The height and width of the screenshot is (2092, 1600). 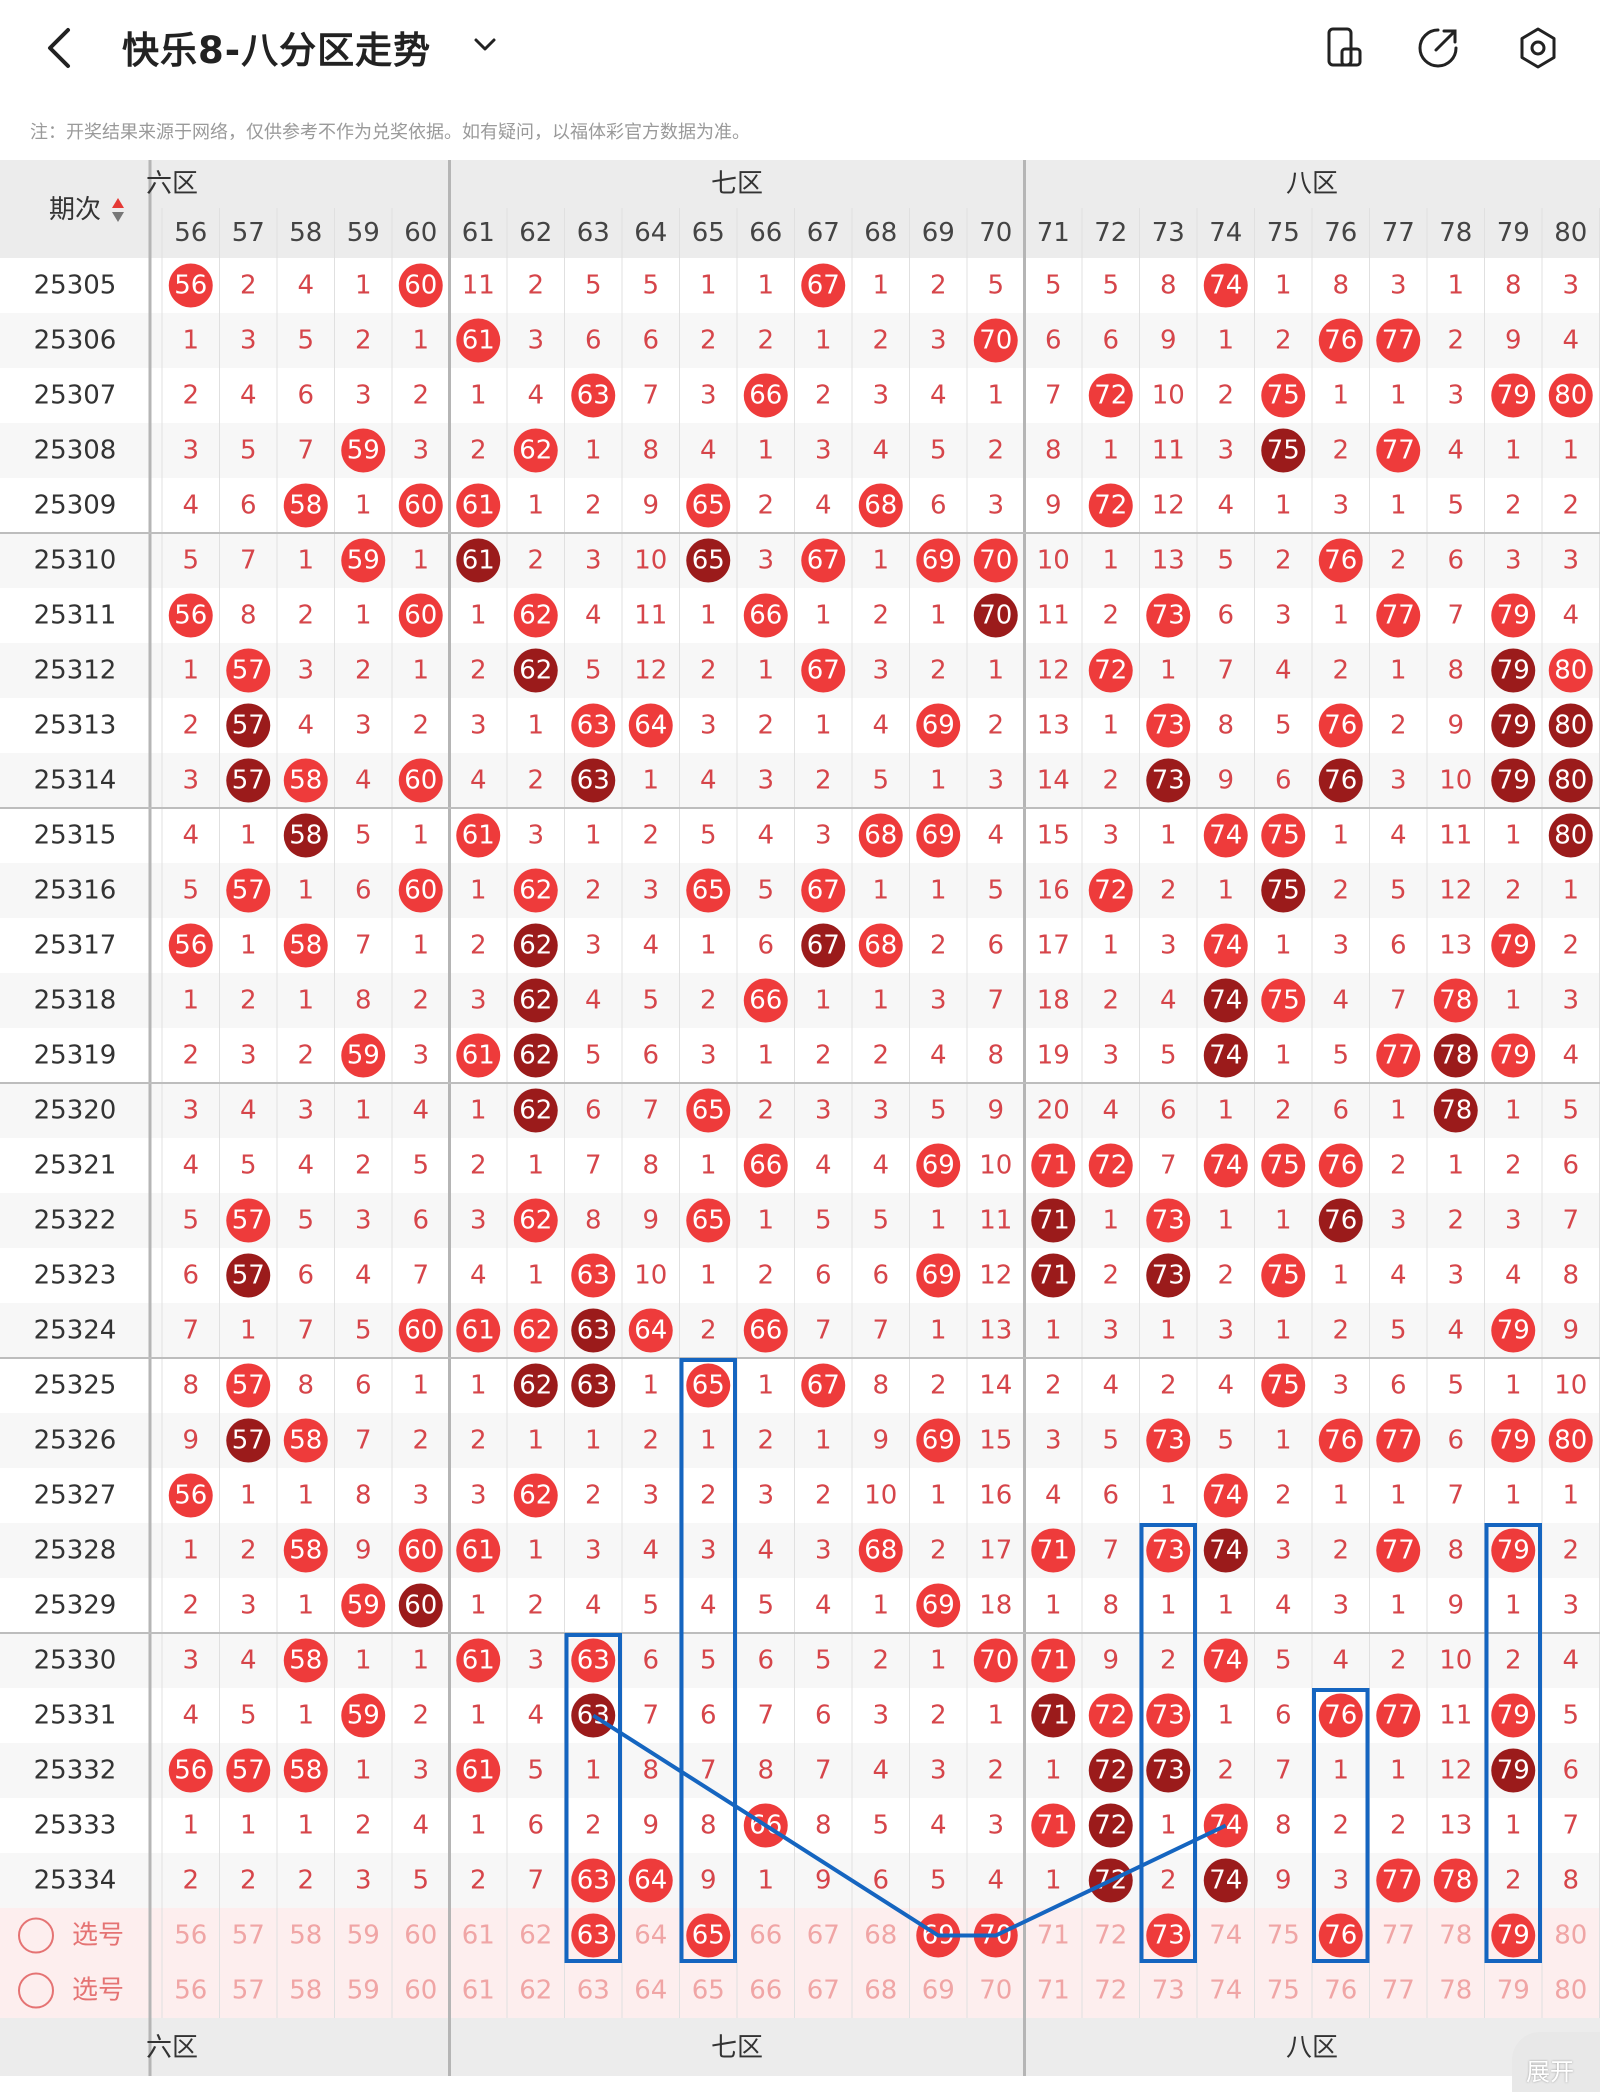 What do you see at coordinates (823, 233) in the screenshot?
I see `column-header: 67` at bounding box center [823, 233].